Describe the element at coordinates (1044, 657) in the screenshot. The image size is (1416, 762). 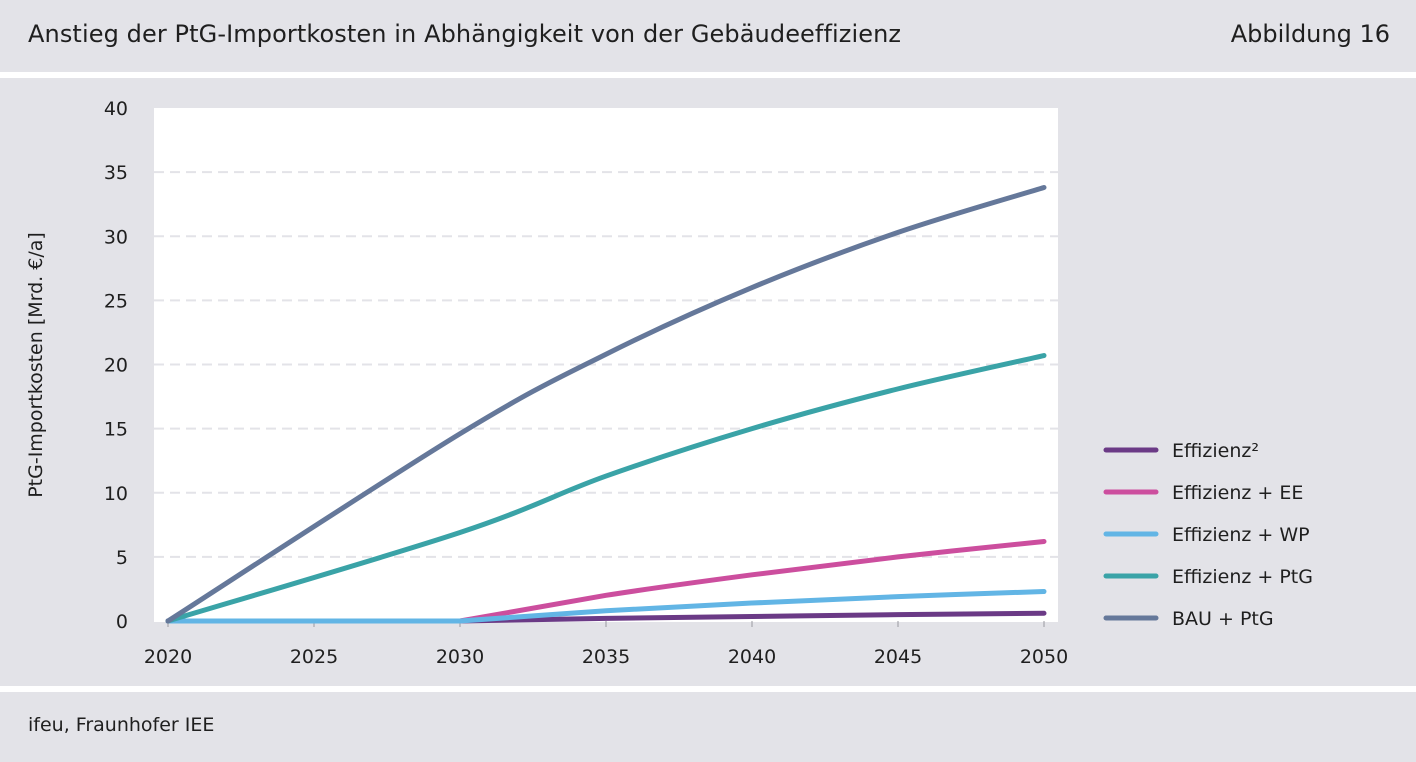
I see `x-tick-label: 2050` at that location.